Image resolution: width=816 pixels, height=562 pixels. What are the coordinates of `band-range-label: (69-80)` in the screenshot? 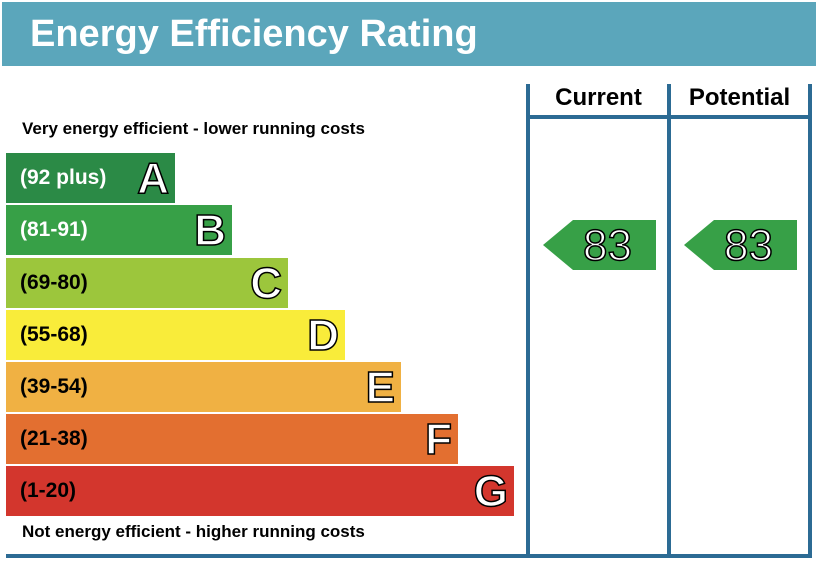 It's located at (54, 282).